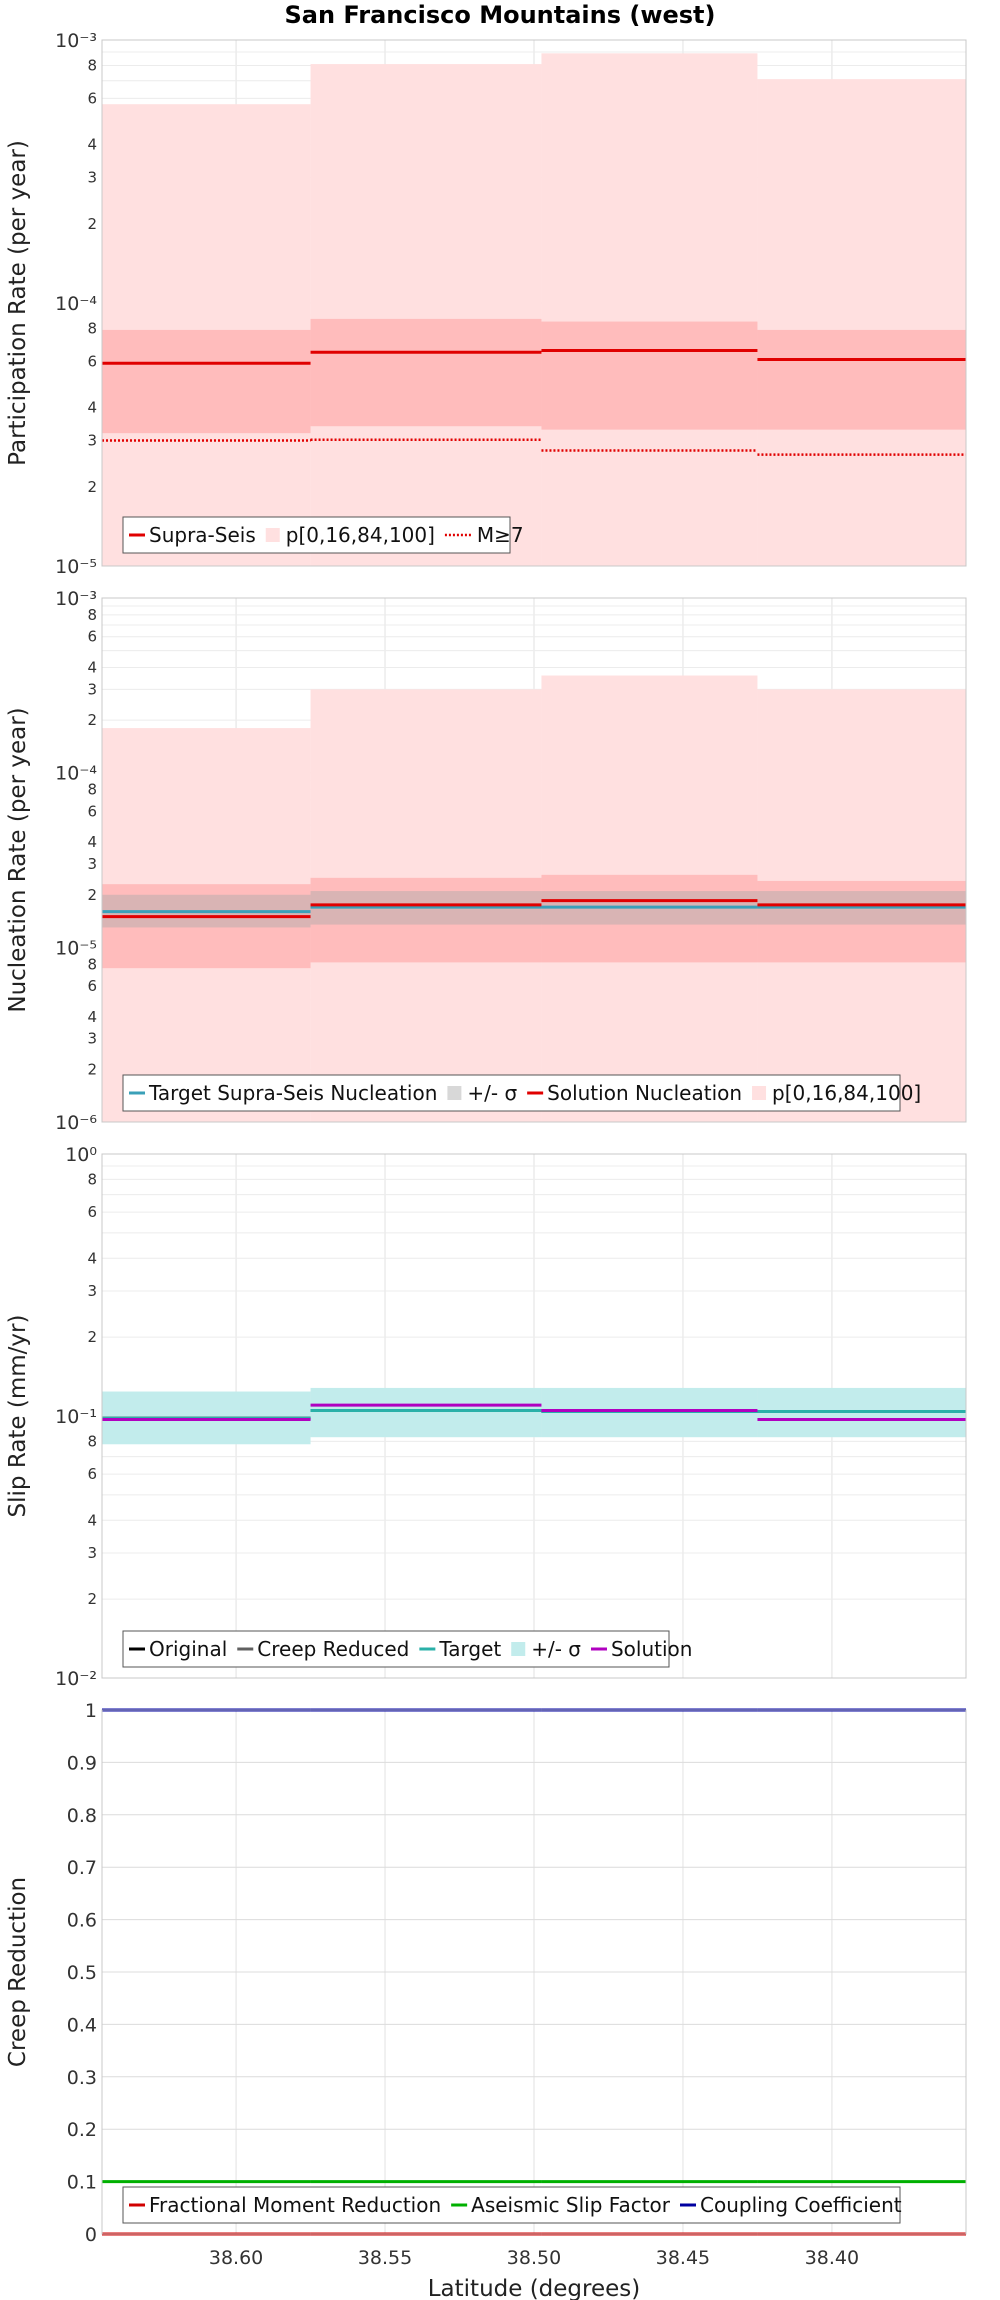  I want to click on y-tick-label: 0, so click(91, 2235).